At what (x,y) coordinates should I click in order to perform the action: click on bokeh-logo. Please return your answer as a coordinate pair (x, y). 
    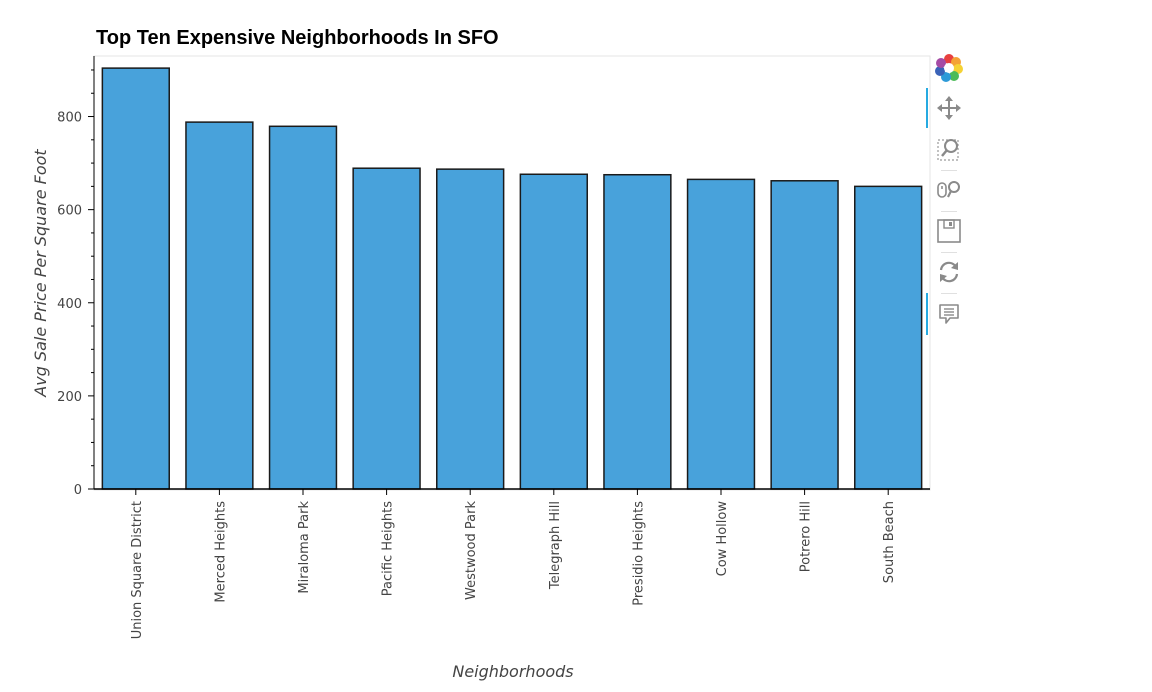
    Looking at the image, I should click on (949, 68).